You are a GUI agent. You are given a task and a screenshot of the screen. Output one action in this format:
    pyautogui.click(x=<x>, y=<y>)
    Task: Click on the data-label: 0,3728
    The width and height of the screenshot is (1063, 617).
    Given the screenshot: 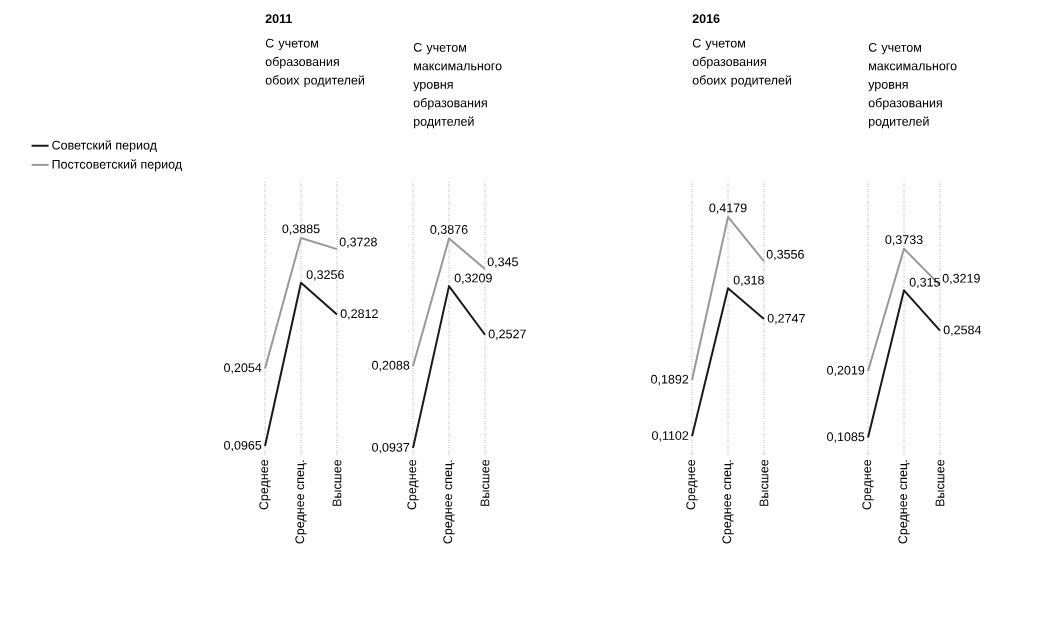 What is the action you would take?
    pyautogui.click(x=358, y=242)
    